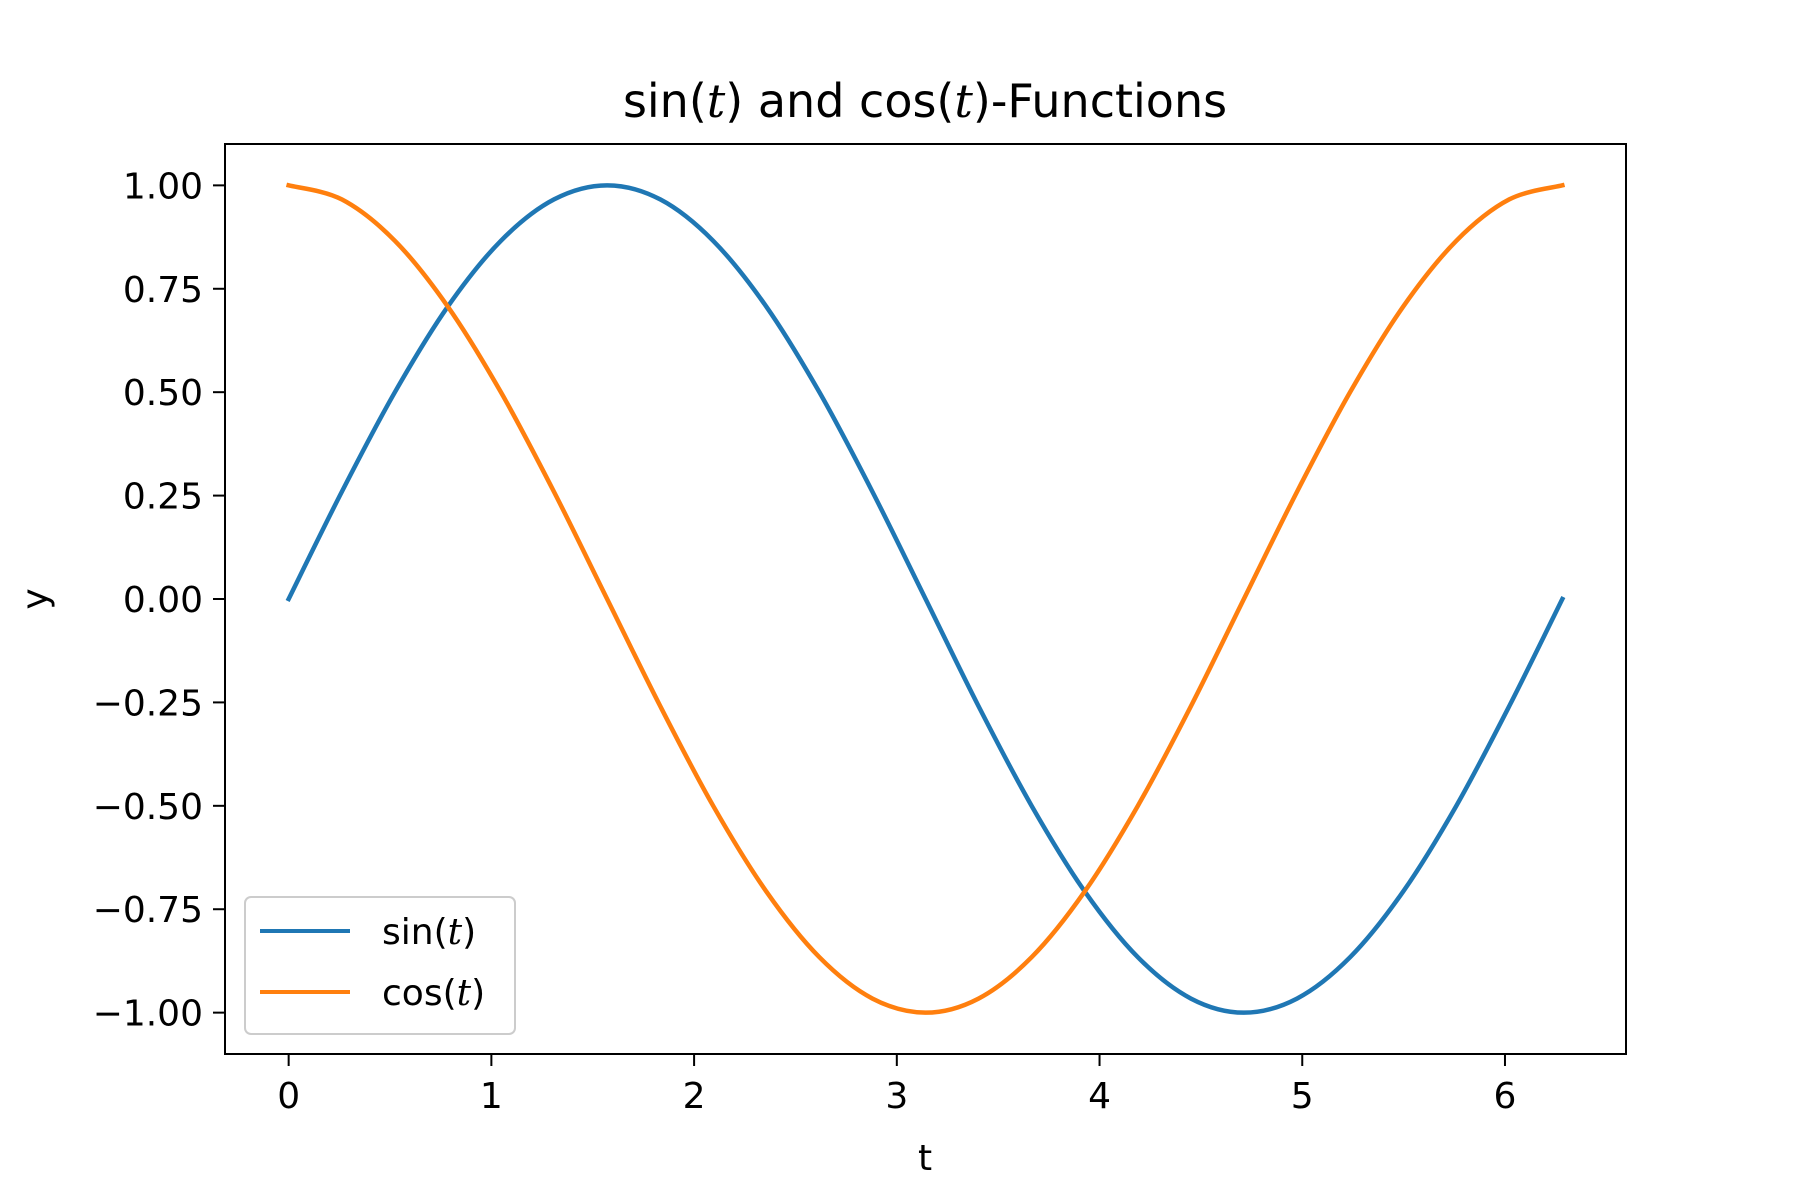 Image resolution: width=1800 pixels, height=1200 pixels. What do you see at coordinates (896, 1096) in the screenshot?
I see `x-tick-label: 3` at bounding box center [896, 1096].